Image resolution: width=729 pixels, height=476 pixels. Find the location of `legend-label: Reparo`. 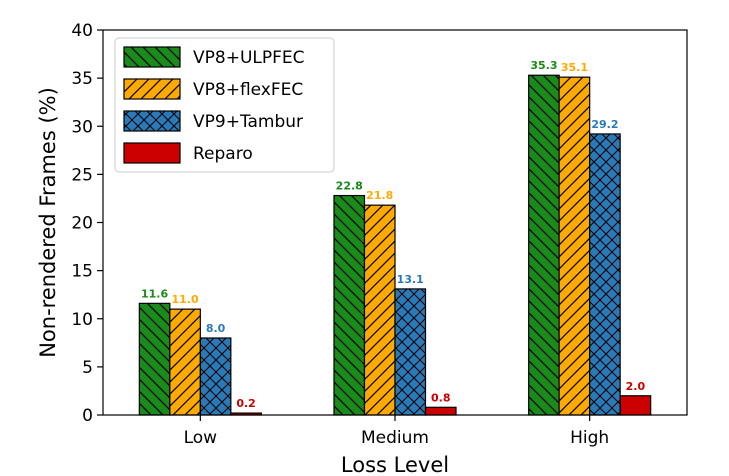

legend-label: Reparo is located at coordinates (223, 154).